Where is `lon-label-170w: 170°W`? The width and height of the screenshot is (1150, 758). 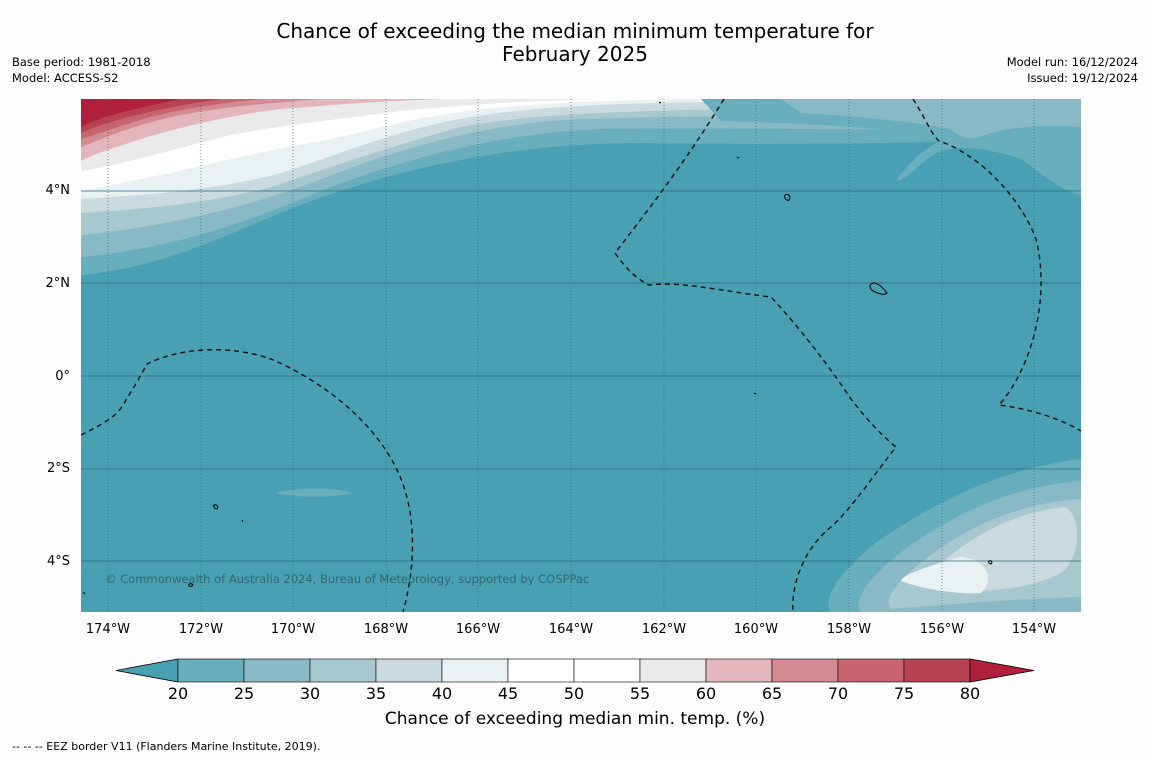
lon-label-170w: 170°W is located at coordinates (293, 629).